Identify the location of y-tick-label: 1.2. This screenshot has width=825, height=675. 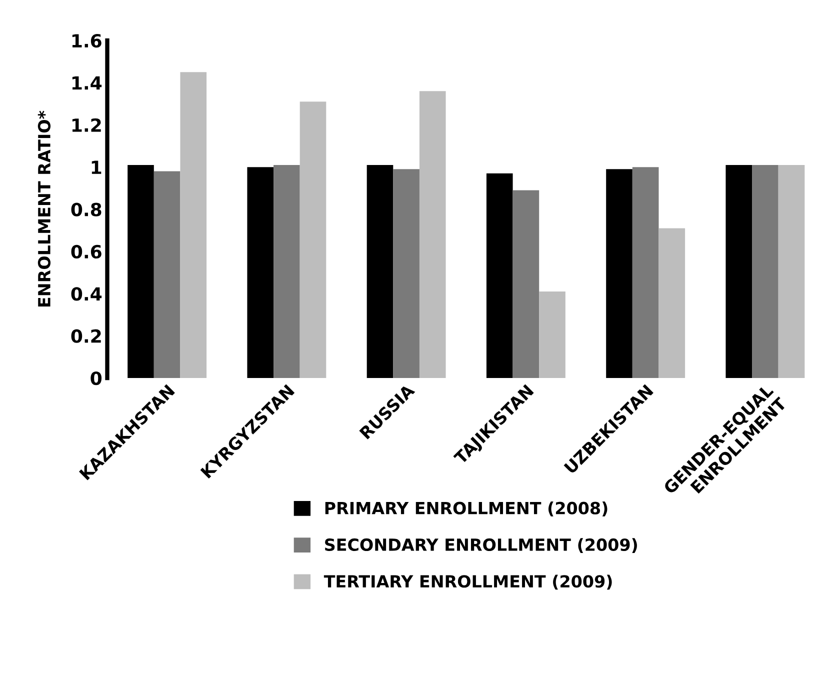
(86, 125).